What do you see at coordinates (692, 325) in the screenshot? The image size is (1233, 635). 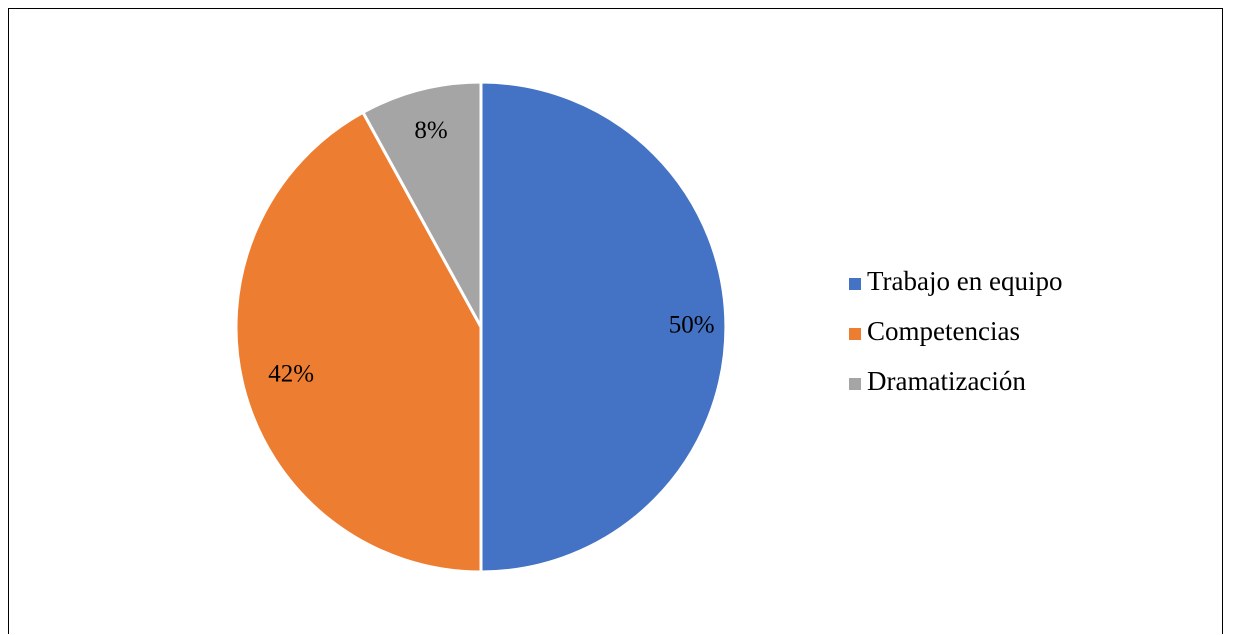 I see `data-label-1: 50%` at bounding box center [692, 325].